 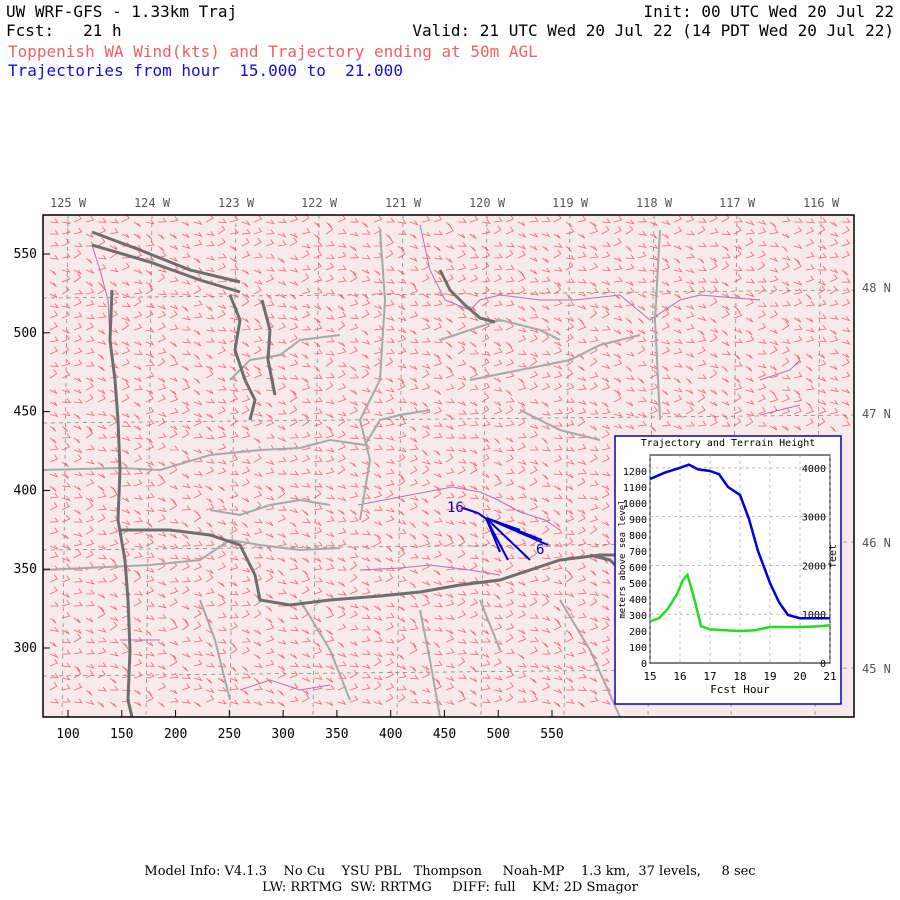 What do you see at coordinates (121, 734) in the screenshot?
I see `x-tick-label: 150` at bounding box center [121, 734].